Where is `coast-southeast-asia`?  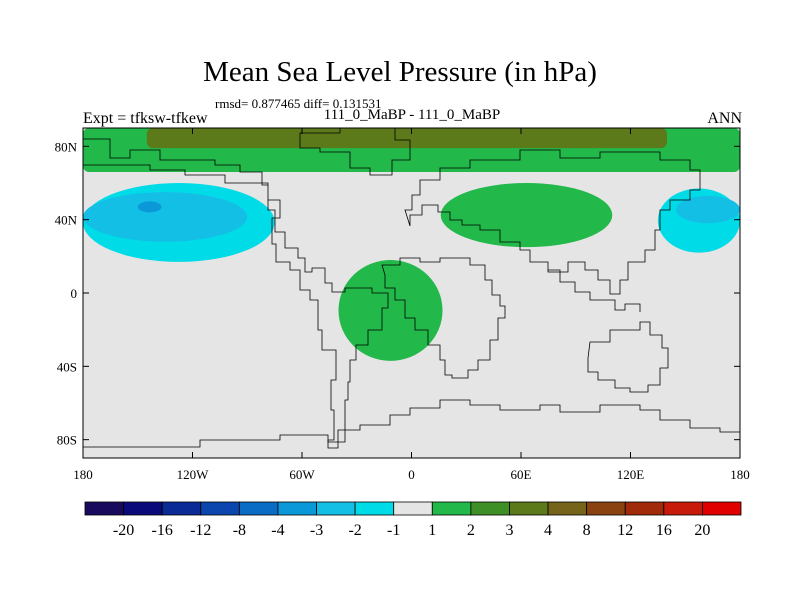 coast-southeast-asia is located at coordinates (594, 290).